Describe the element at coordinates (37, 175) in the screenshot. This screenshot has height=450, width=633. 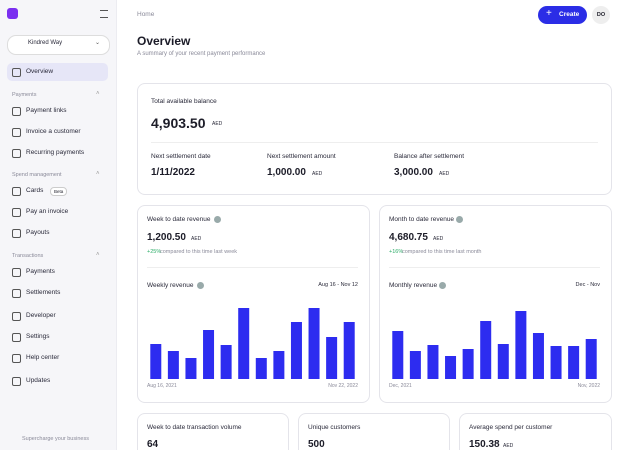
I see `nav-section: Spend management` at that location.